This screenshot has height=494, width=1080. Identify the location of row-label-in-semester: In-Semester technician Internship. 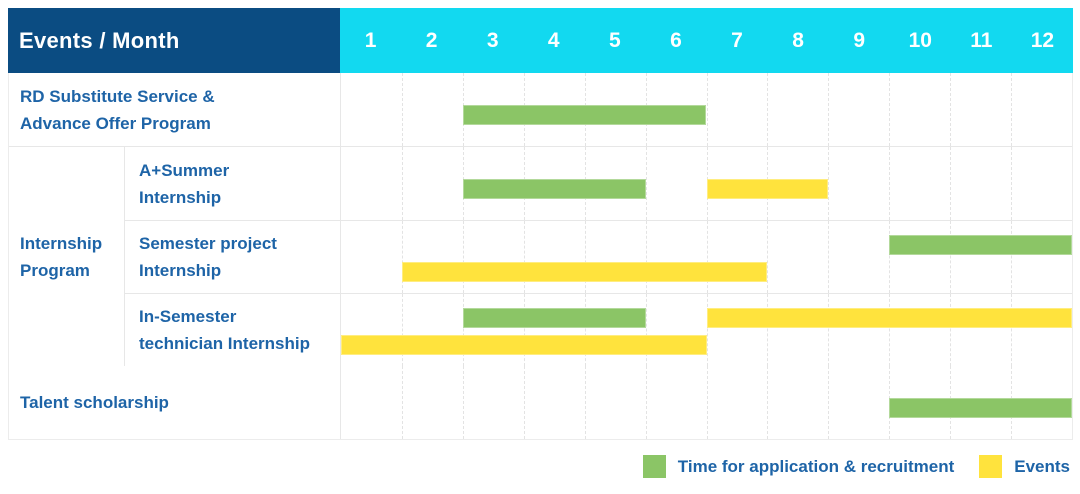
(233, 330).